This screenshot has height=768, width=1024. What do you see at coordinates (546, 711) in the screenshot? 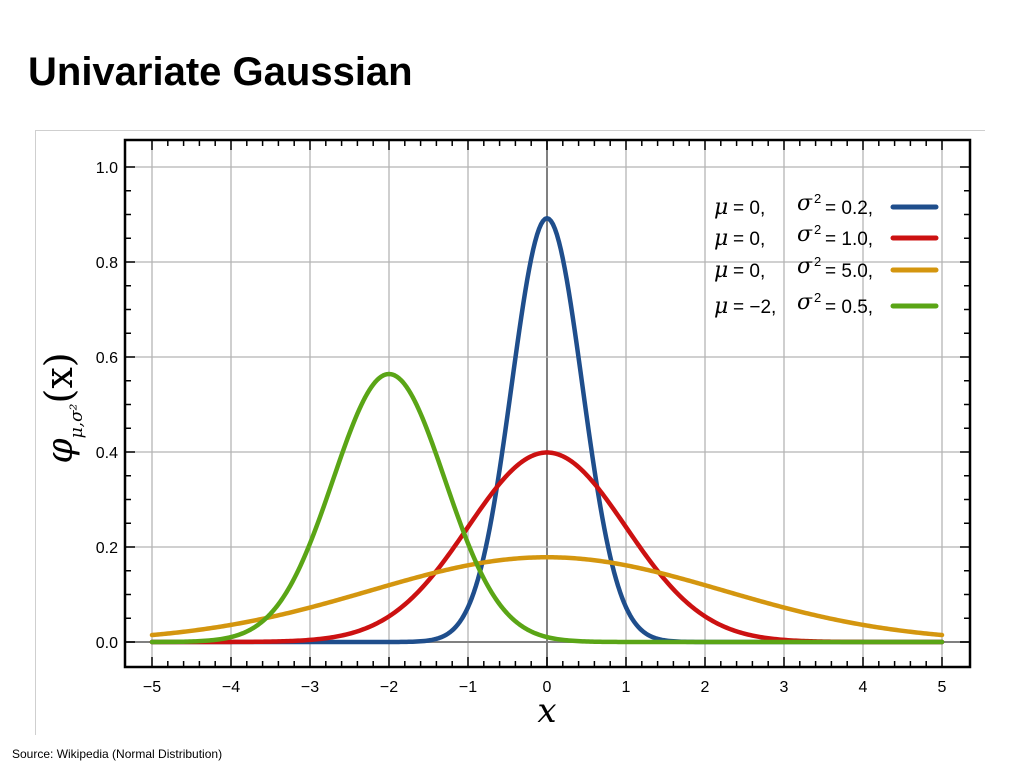
I see `x-axis-title: x` at bounding box center [546, 711].